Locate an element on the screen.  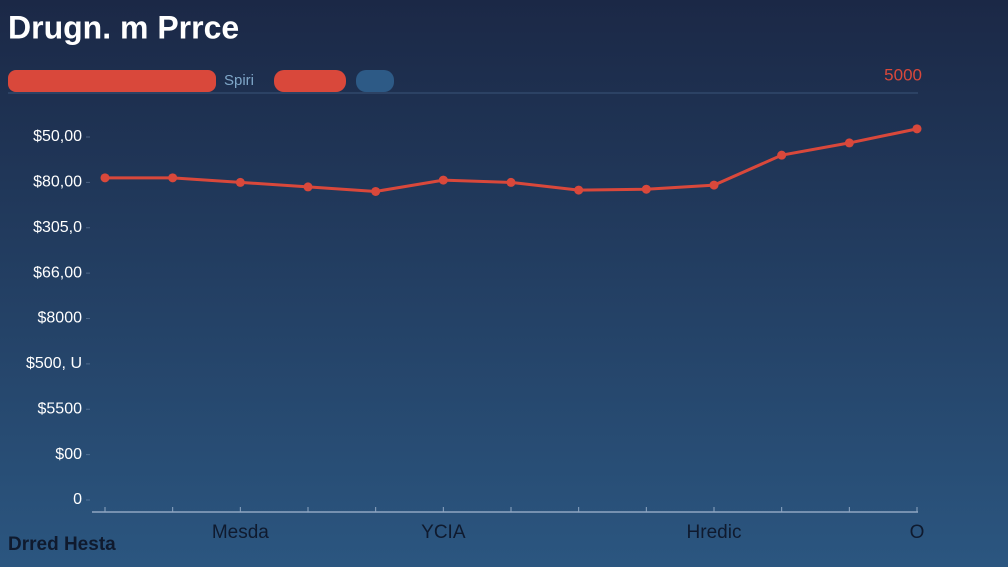
footer-label: Drred Hesta is located at coordinates (62, 544).